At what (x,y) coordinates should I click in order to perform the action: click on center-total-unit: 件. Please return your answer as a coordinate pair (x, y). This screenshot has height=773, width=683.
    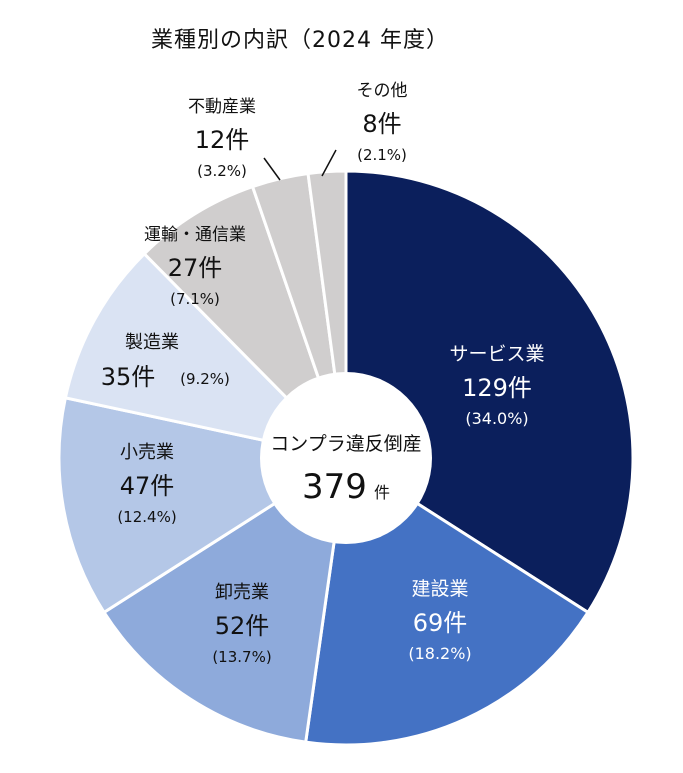
    Looking at the image, I should click on (382, 492).